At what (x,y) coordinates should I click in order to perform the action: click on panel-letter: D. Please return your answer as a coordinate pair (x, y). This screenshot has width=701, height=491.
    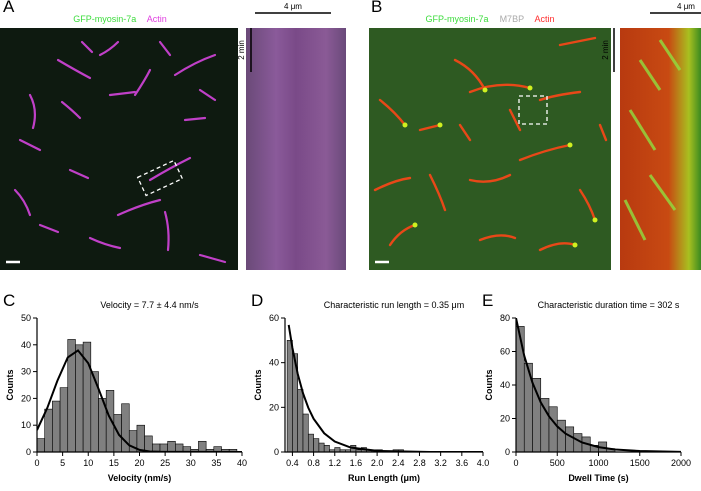
    Looking at the image, I should click on (257, 300).